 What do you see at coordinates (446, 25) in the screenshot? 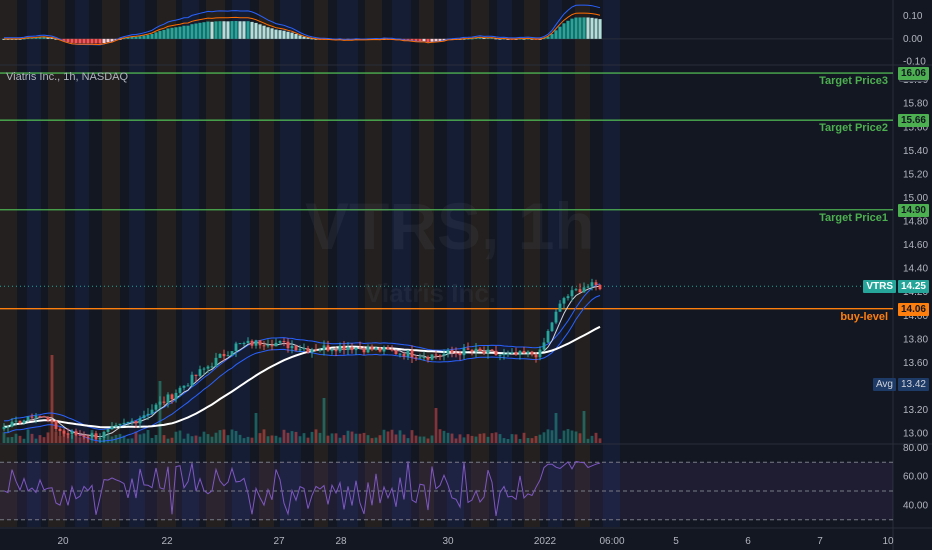
I see `macd-pane` at bounding box center [446, 25].